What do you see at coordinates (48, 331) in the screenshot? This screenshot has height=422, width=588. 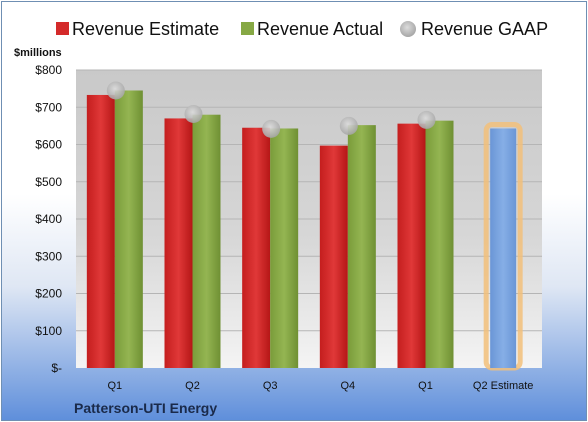 I see `y-tick-label: $100` at bounding box center [48, 331].